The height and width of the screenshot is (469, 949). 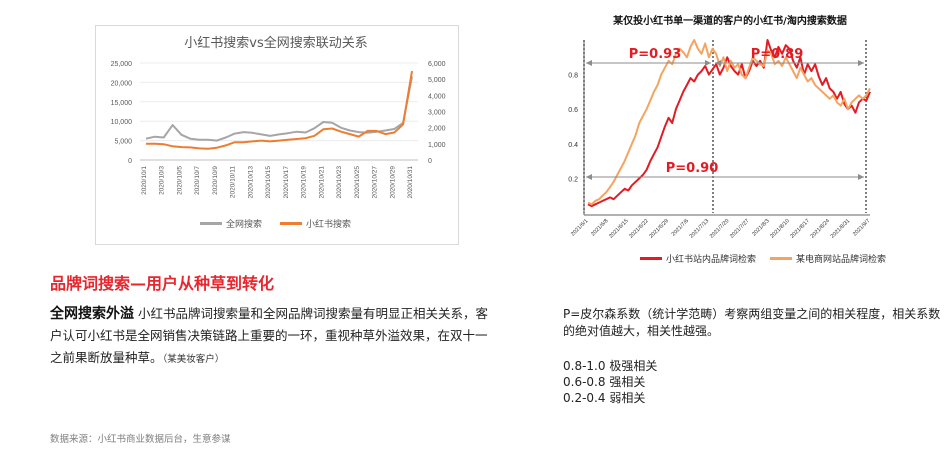 I want to click on left-chart-legend: 全网搜索 小红书搜索, so click(x=275, y=223).